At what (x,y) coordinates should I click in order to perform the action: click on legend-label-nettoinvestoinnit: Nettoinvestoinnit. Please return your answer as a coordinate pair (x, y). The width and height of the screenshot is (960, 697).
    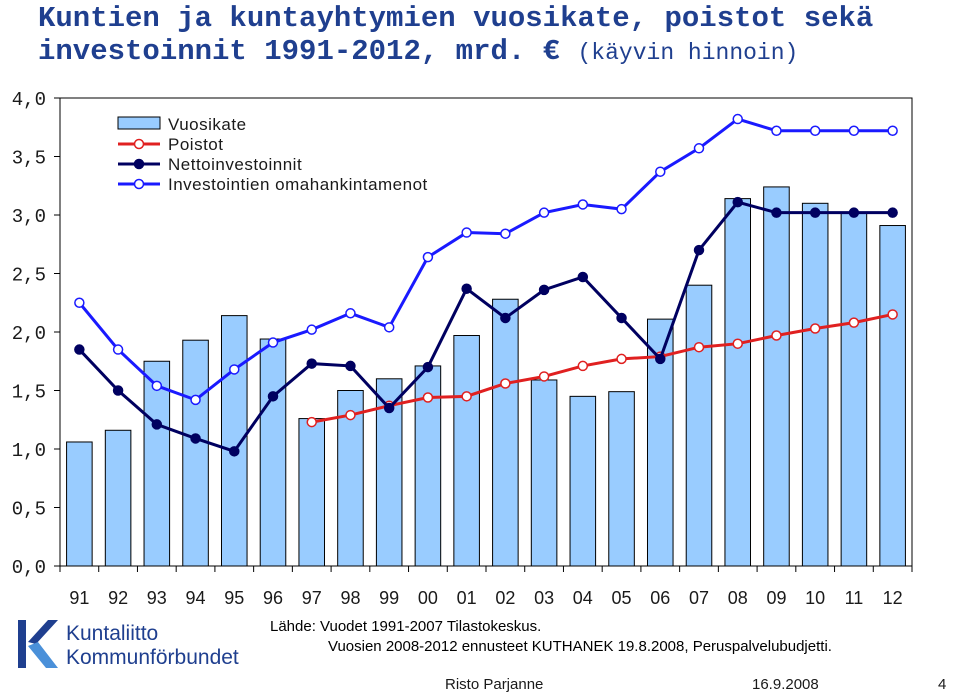
    Looking at the image, I should click on (235, 164).